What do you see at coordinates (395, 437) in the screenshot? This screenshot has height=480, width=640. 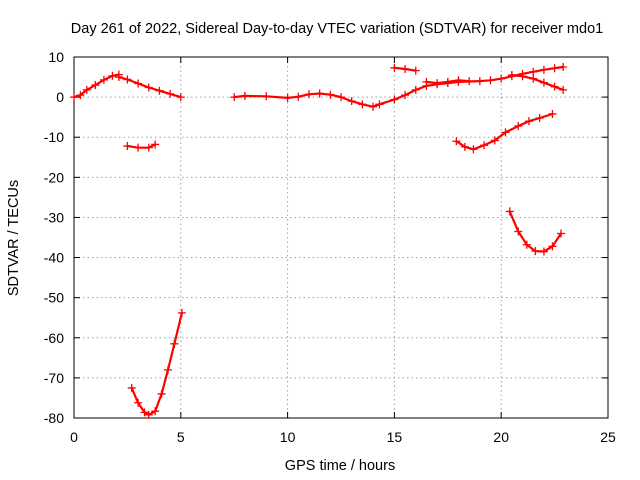 I see `x-tick-label: 15` at bounding box center [395, 437].